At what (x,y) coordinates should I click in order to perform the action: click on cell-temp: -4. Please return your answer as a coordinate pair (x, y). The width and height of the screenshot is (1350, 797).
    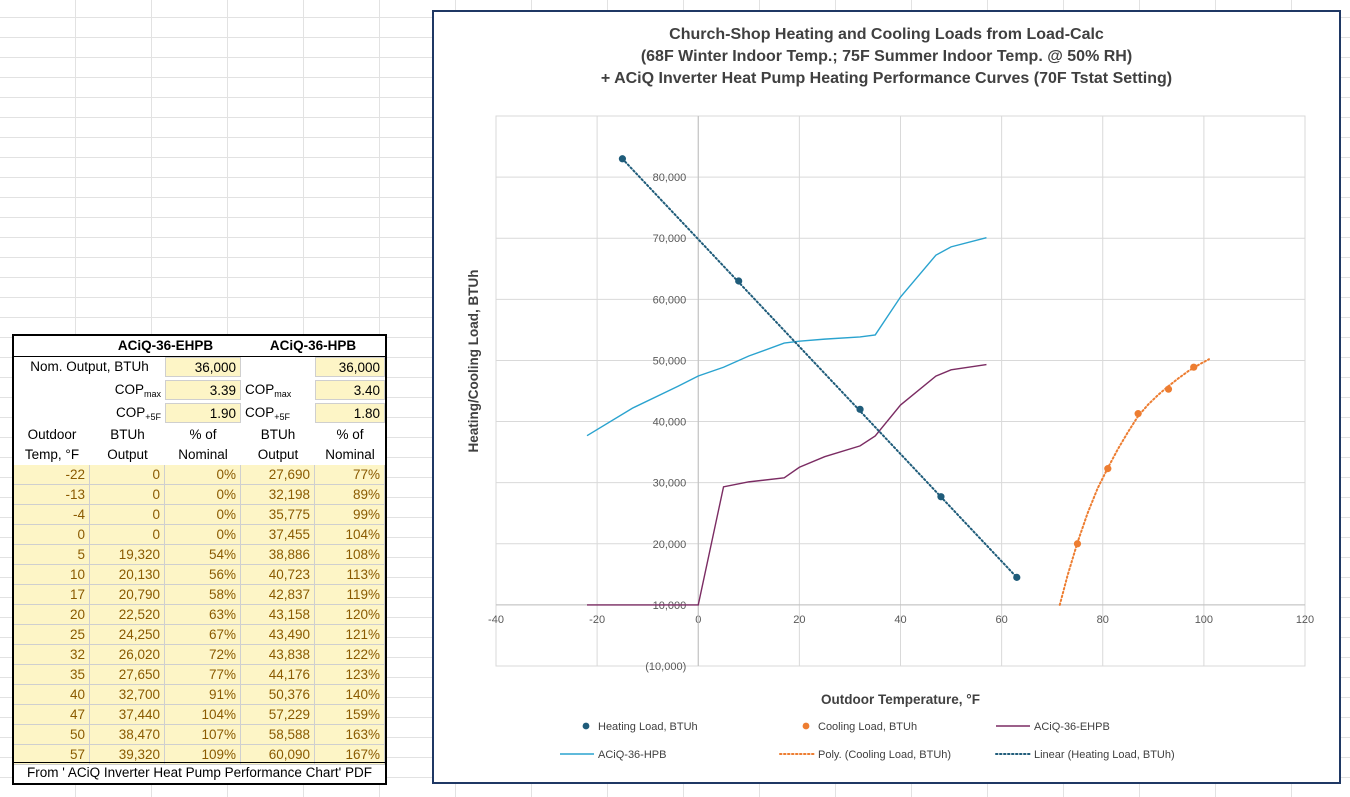
    Looking at the image, I should click on (52, 515).